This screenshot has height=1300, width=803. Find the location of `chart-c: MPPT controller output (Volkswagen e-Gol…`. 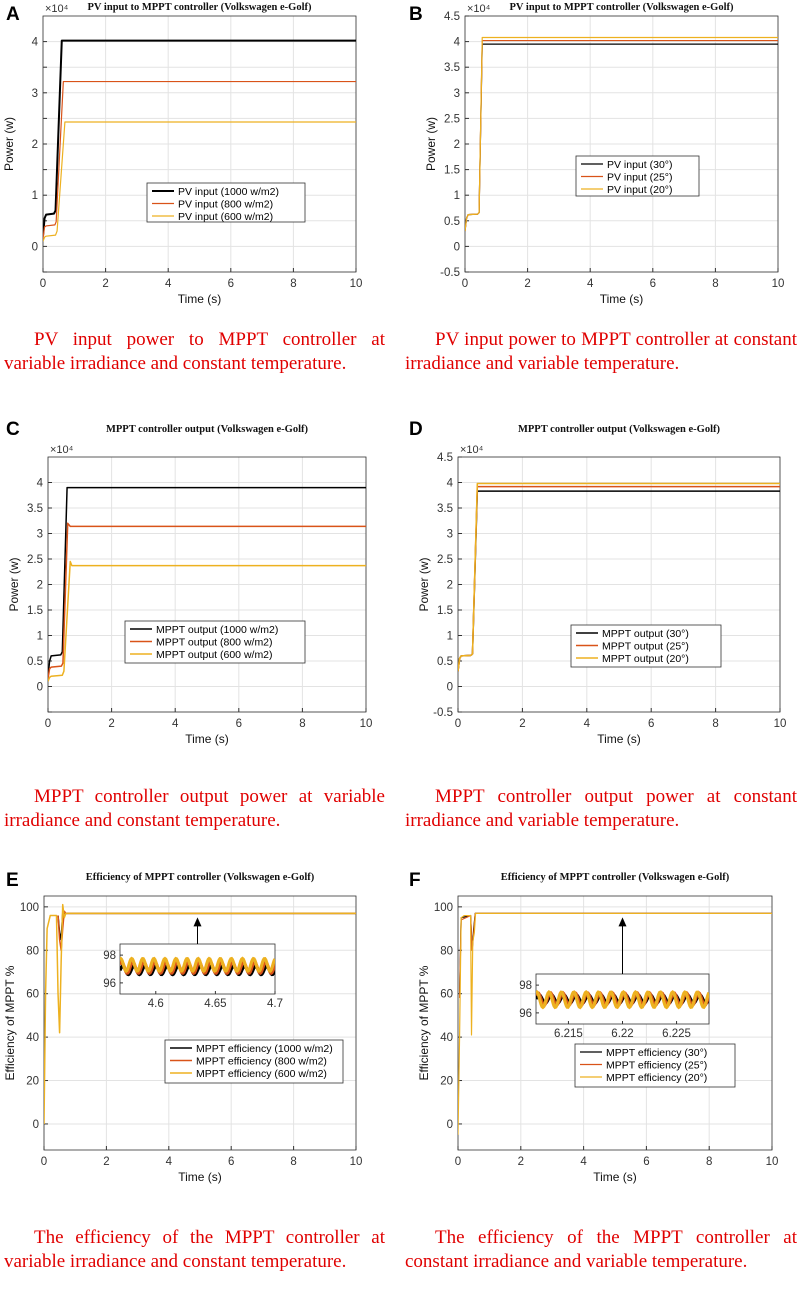

chart-c: MPPT controller output (Volkswagen e-Gol… is located at coordinates (189, 585).